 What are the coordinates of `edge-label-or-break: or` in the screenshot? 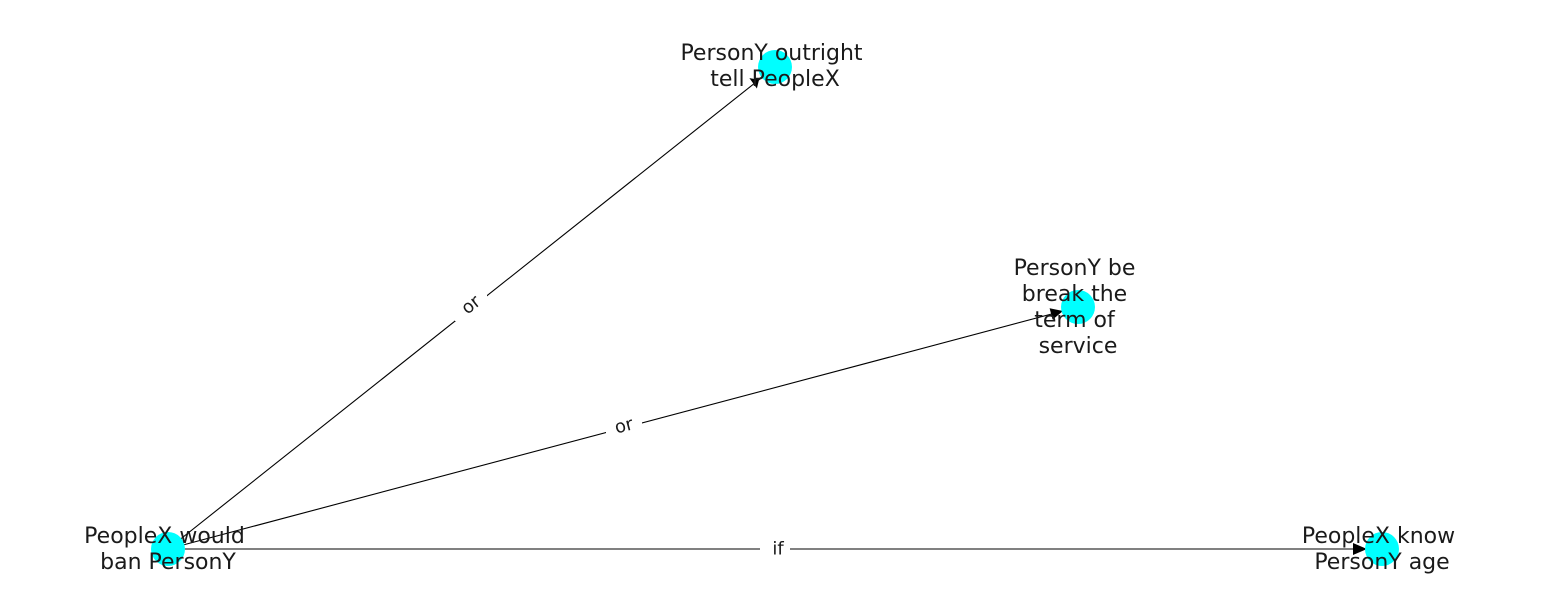 It's located at (624, 425).